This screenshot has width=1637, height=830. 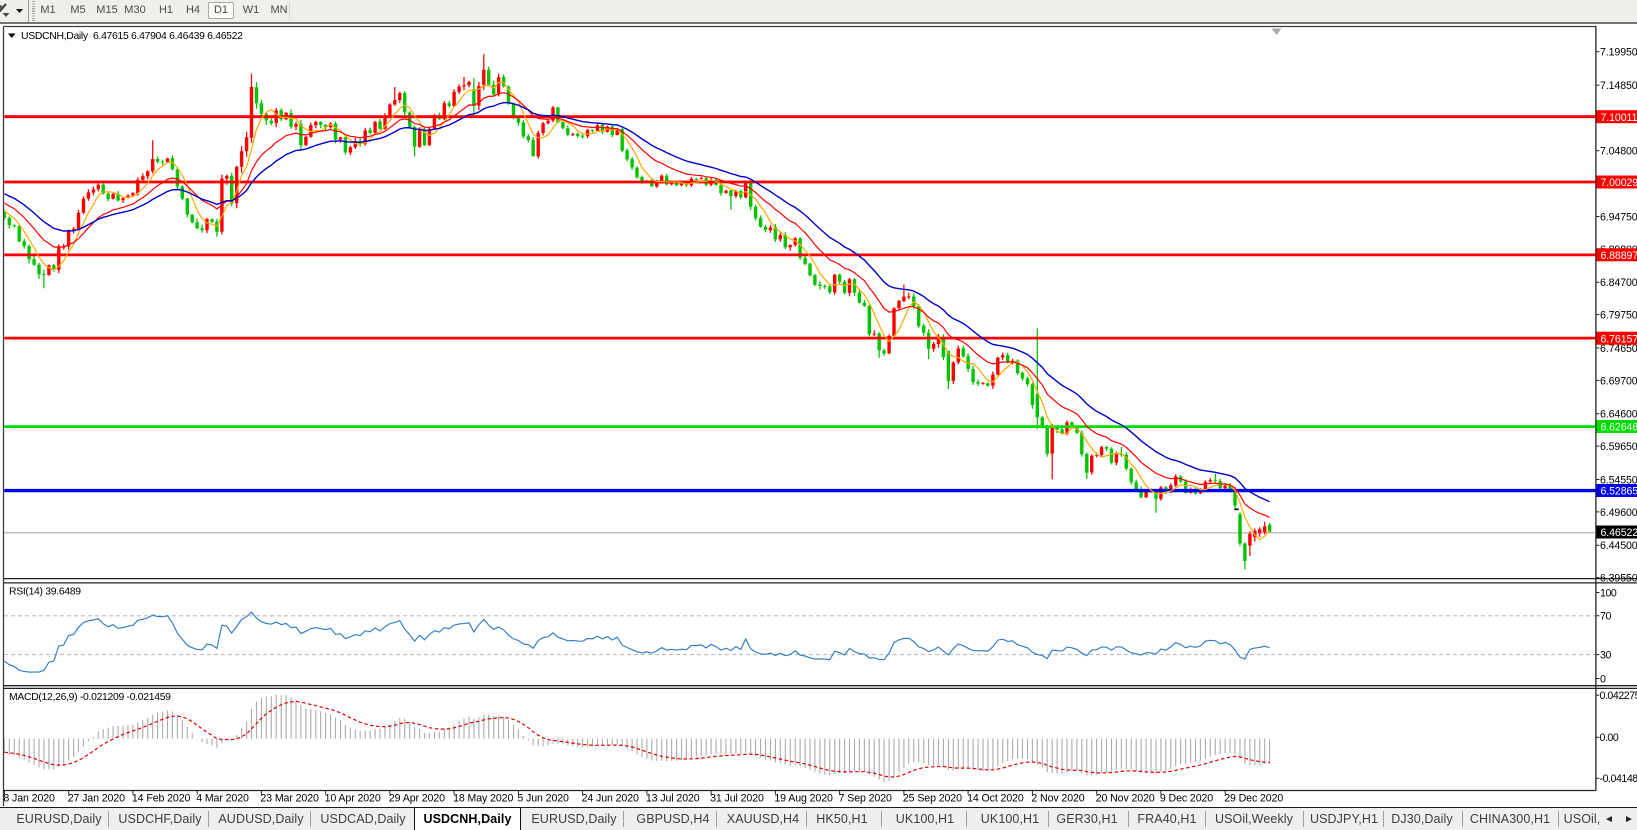 I want to click on svg-text: 13 Jul 2020, so click(x=673, y=799).